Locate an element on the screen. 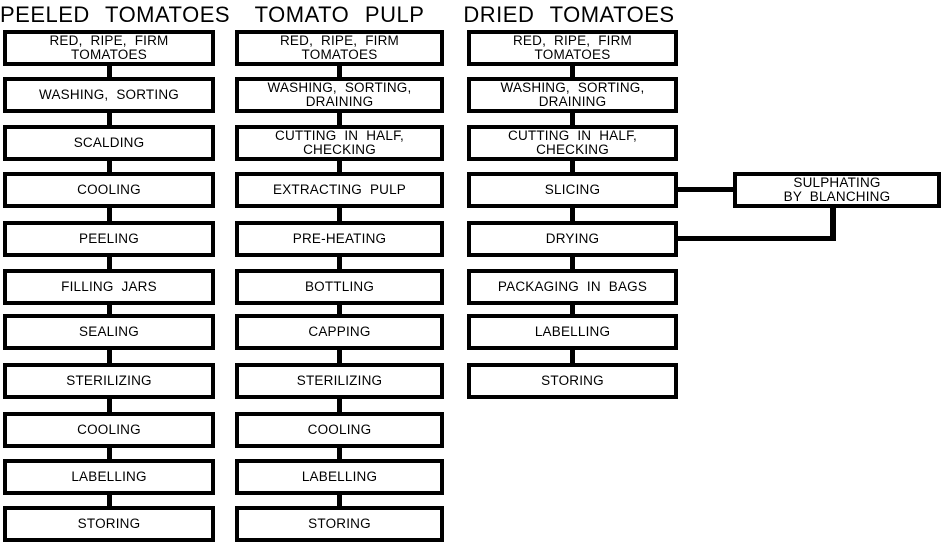 The image size is (944, 543). flow-step-slicing: SLICING is located at coordinates (572, 190).